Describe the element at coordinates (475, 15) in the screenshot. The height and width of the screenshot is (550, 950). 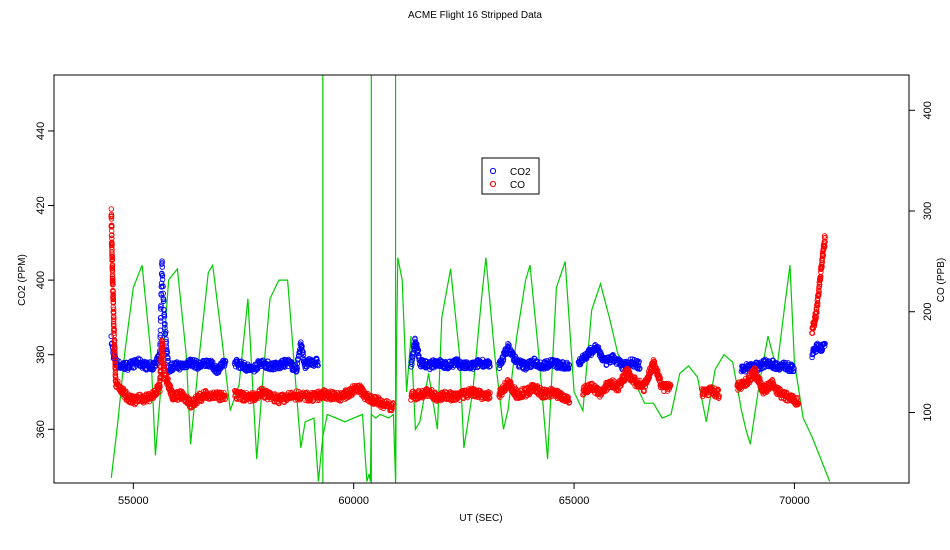
I see `chart-title: ACME Flight 16 Stripped Data` at that location.